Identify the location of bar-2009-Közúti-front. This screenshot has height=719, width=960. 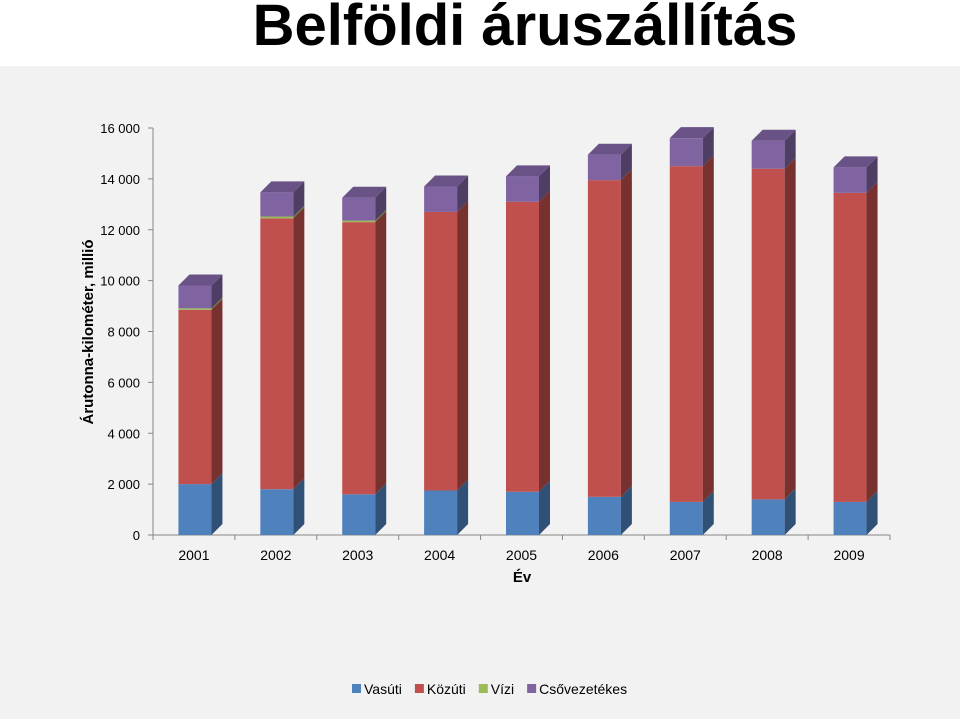
(850, 347).